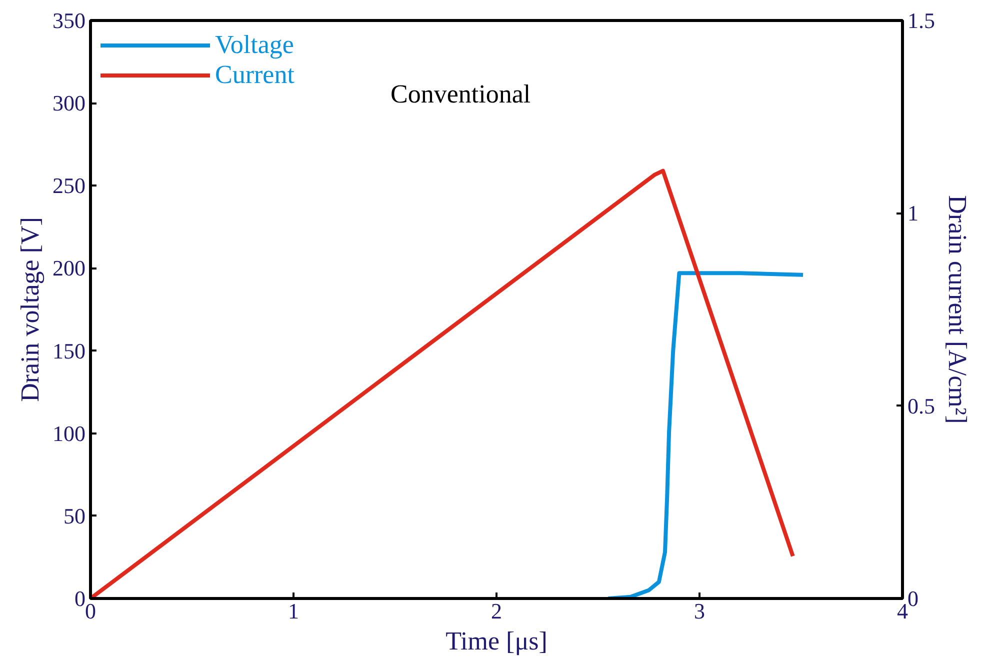 Image resolution: width=992 pixels, height=658 pixels. Describe the element at coordinates (496, 611) in the screenshot. I see `x-tick-label: 2` at that location.